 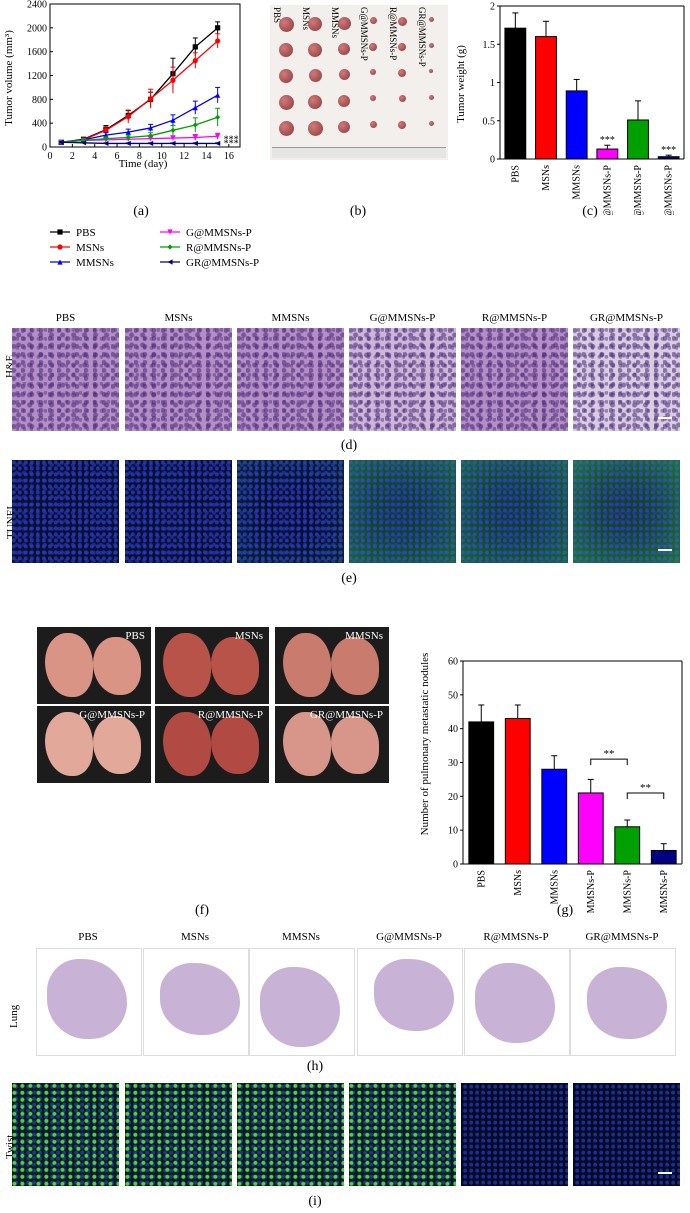 I want to click on scale-bar, so click(x=665, y=1173).